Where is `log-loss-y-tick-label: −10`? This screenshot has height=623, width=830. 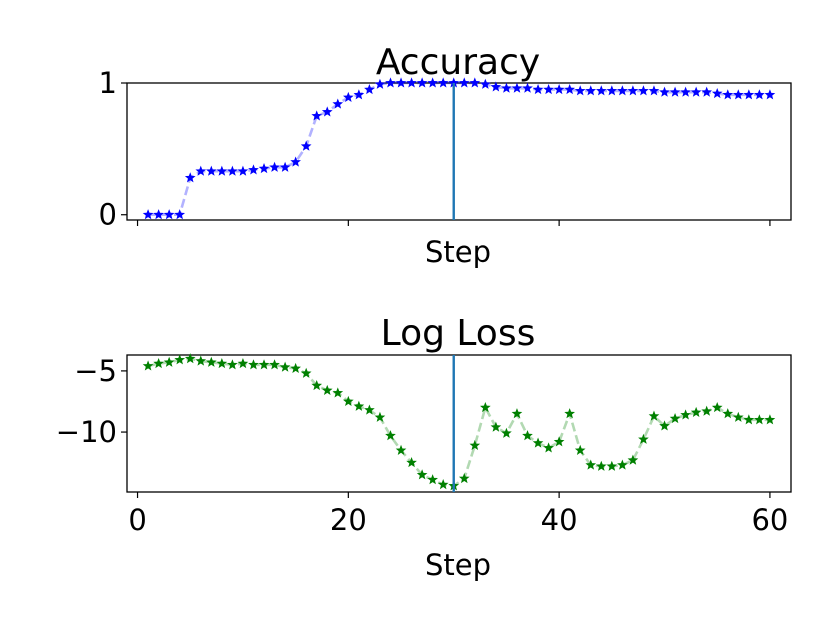 log-loss-y-tick-label: −10 is located at coordinates (86, 432).